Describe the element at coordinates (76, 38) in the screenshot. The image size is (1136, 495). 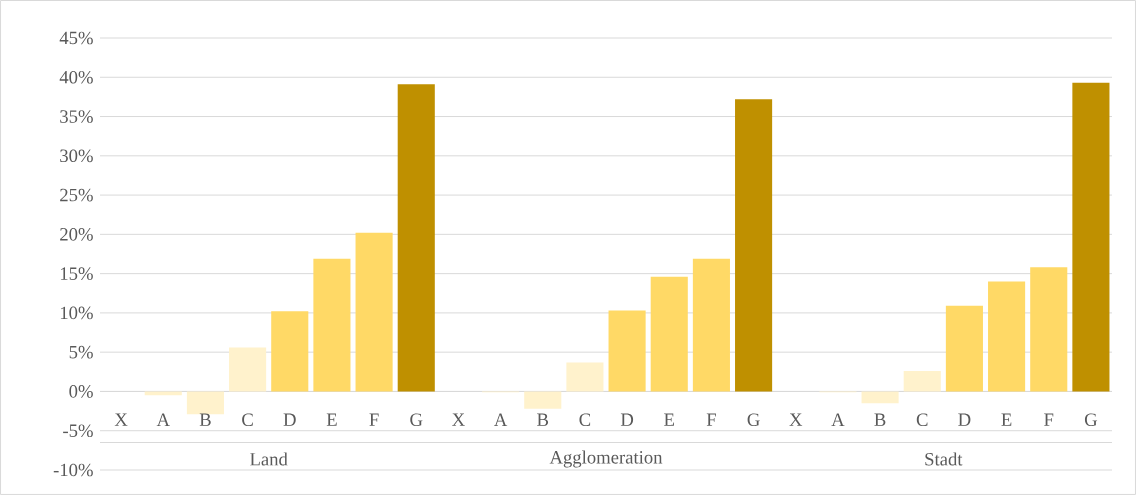
I see `y-tick-label: 45%` at that location.